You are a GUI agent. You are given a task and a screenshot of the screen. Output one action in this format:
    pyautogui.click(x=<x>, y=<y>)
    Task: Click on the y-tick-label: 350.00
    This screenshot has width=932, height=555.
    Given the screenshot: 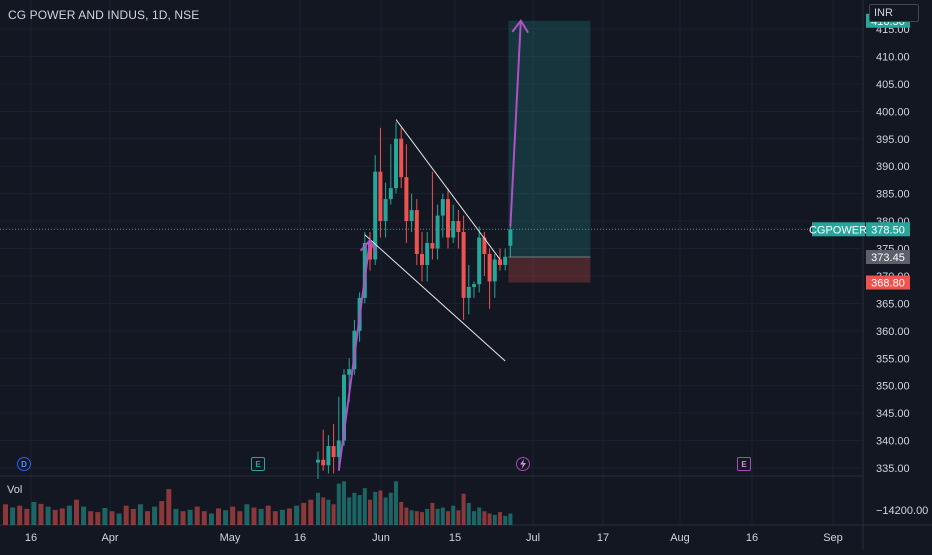 What is the action you would take?
    pyautogui.click(x=893, y=387)
    